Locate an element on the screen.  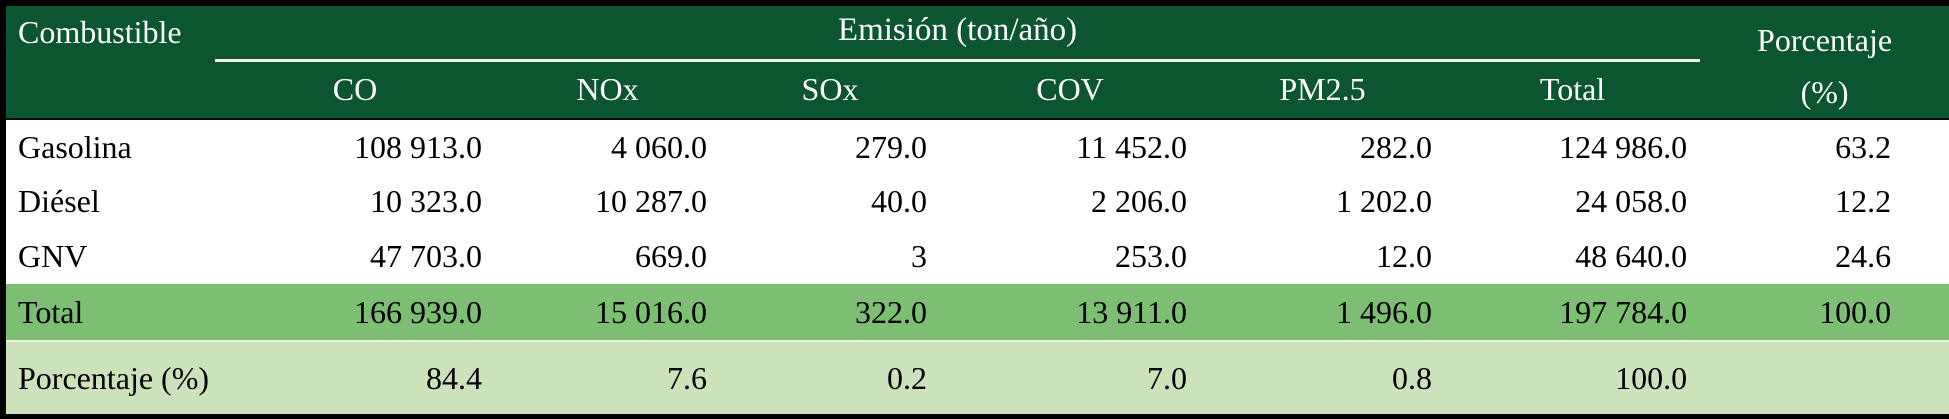
cell-co: 84.4 is located at coordinates (355, 377).